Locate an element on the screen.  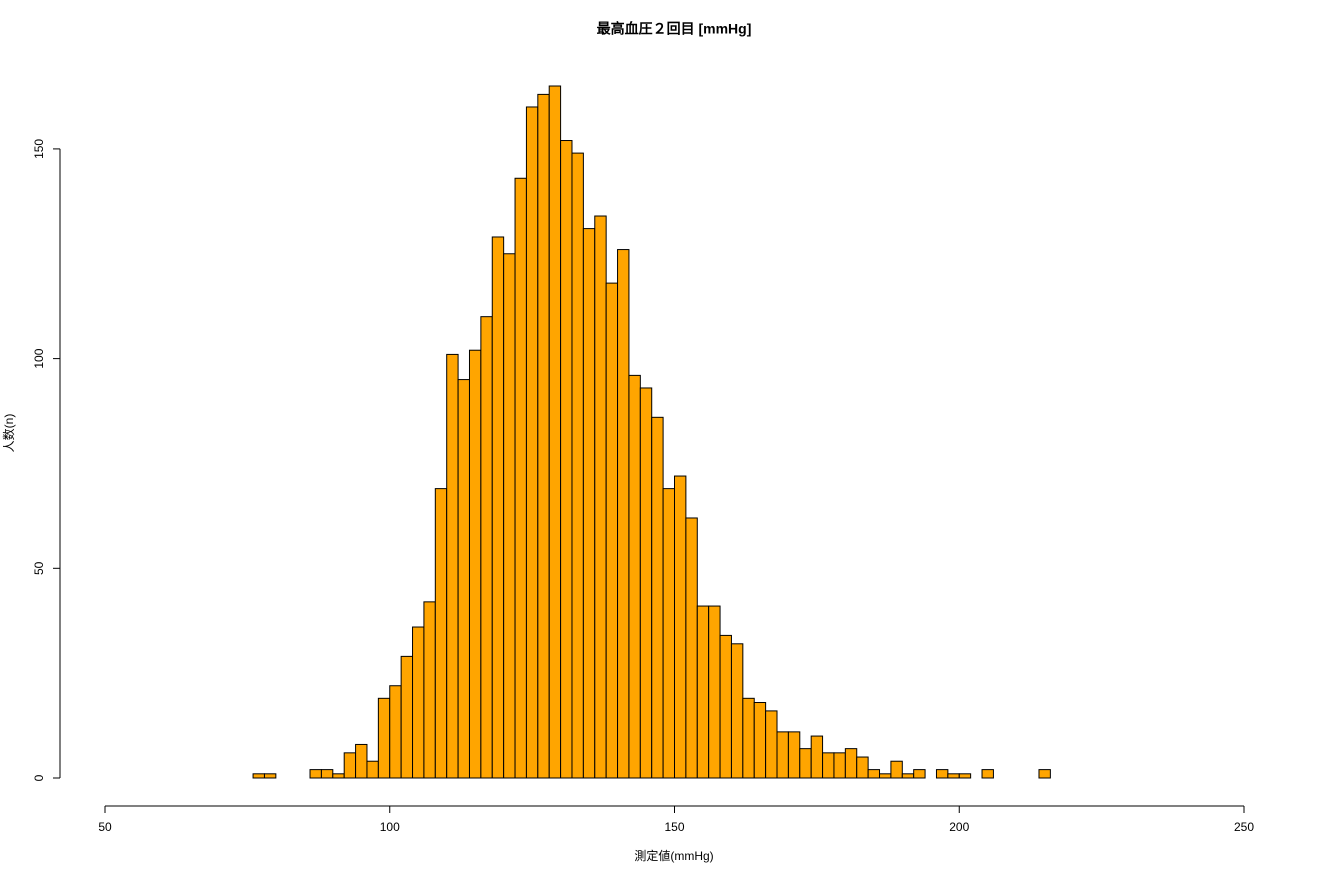
y-axis-label: 人数(n) is located at coordinates (8, 433).